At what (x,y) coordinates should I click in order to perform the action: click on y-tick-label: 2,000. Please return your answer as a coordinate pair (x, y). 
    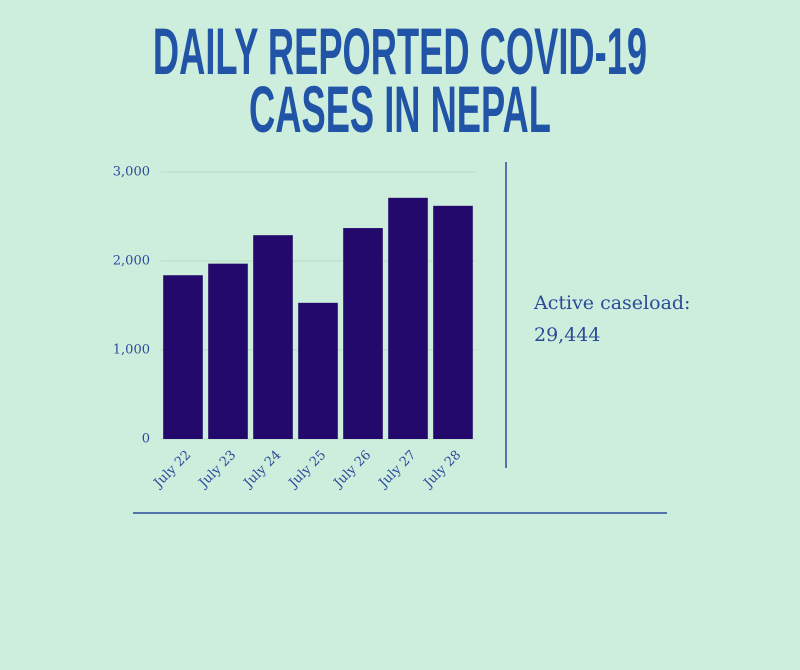
    Looking at the image, I should click on (131, 261).